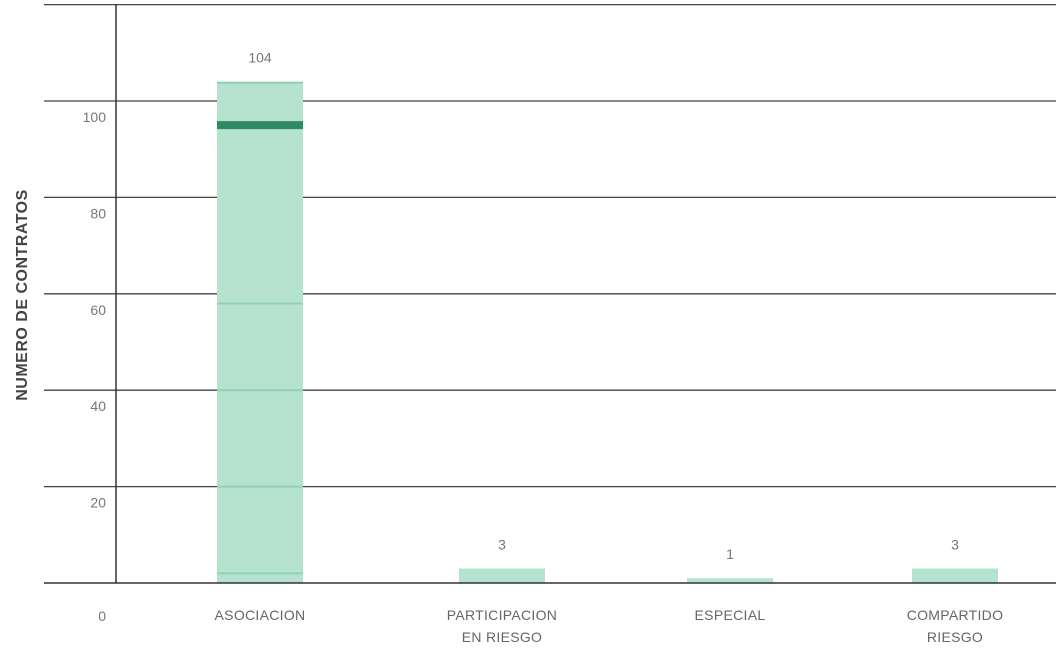 This screenshot has width=1058, height=652. Describe the element at coordinates (102, 616) in the screenshot. I see `y-tick-label: 0` at that location.